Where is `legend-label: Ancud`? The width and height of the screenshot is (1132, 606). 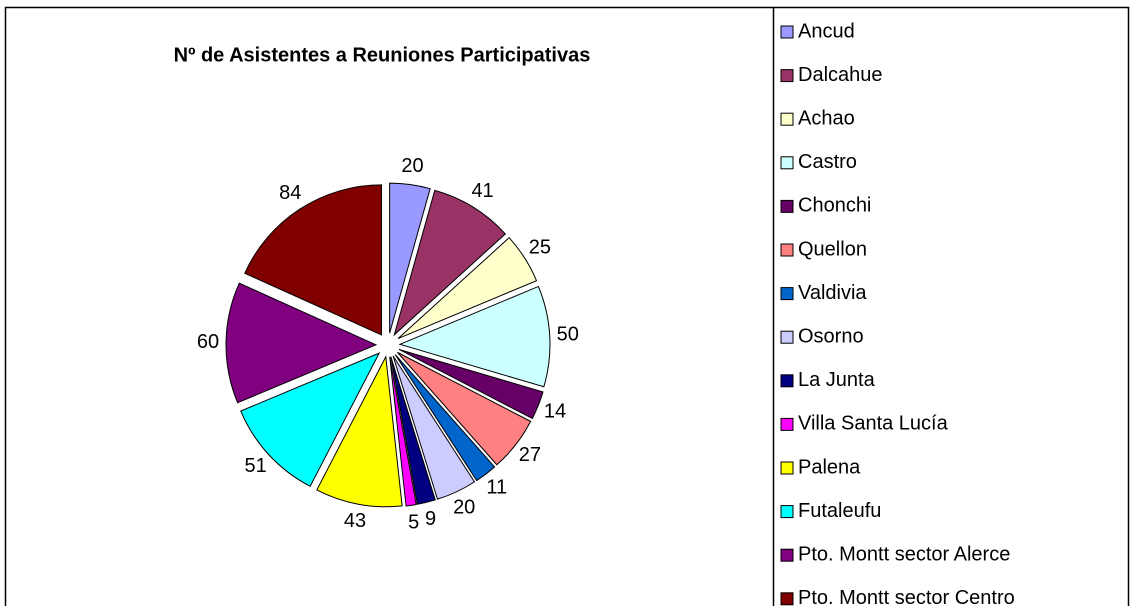 legend-label: Ancud is located at coordinates (826, 31).